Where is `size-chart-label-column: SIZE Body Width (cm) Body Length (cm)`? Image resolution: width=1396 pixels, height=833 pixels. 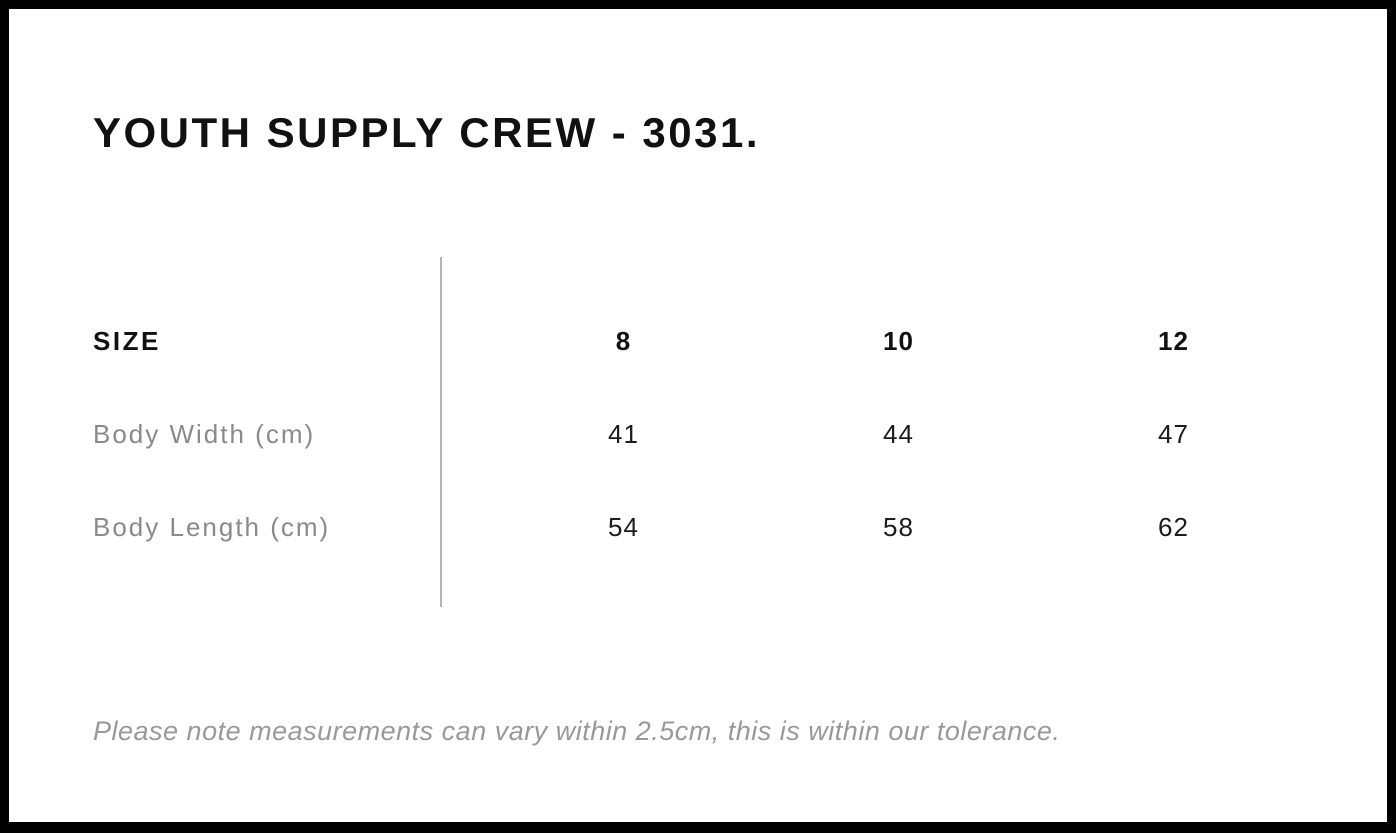 size-chart-label-column: SIZE Body Width (cm) Body Length (cm) is located at coordinates (266, 432).